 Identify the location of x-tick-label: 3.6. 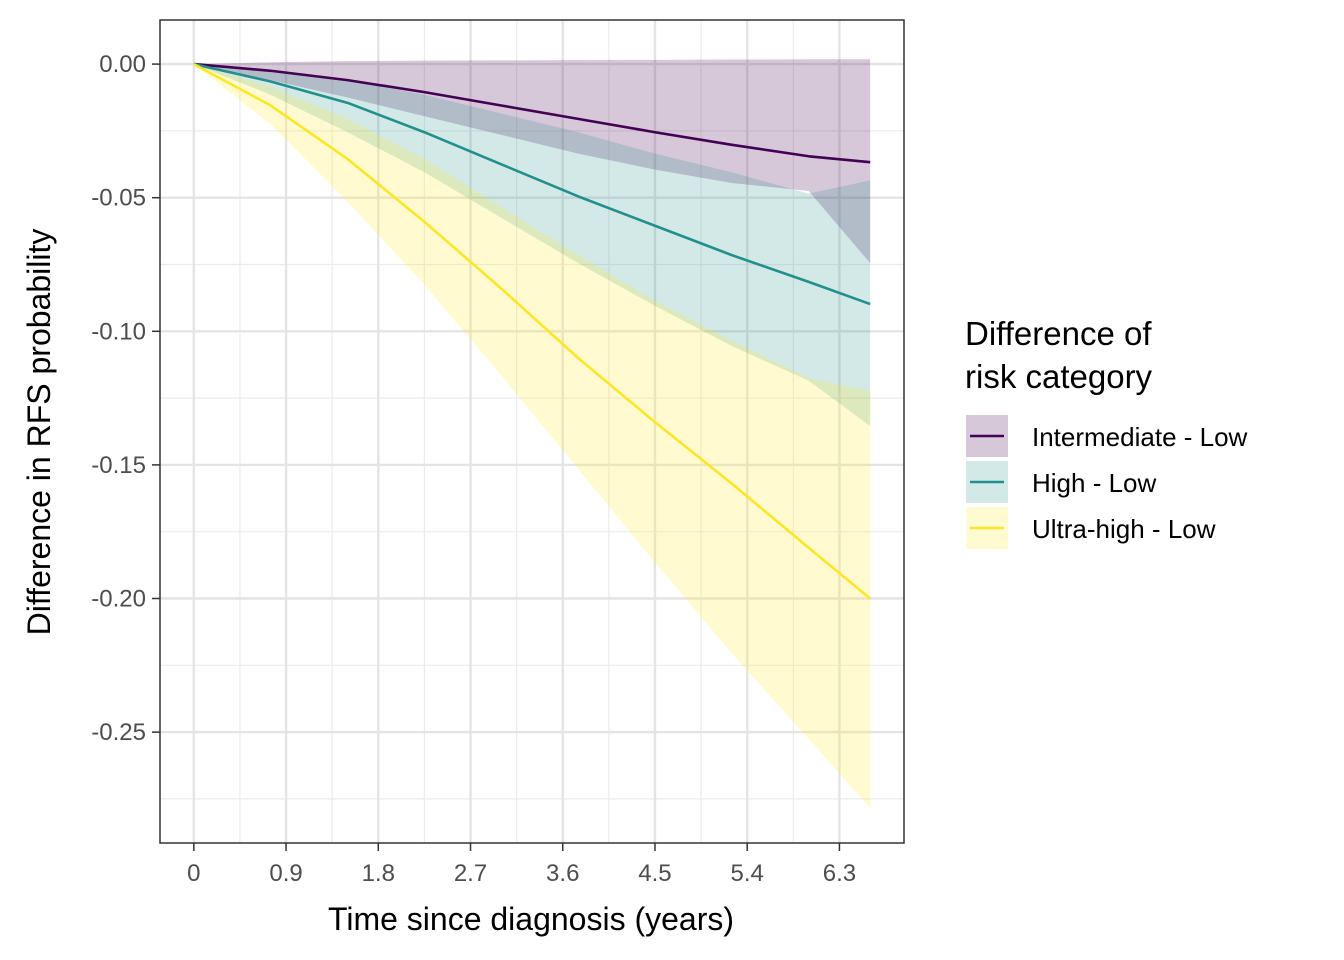
(562, 873).